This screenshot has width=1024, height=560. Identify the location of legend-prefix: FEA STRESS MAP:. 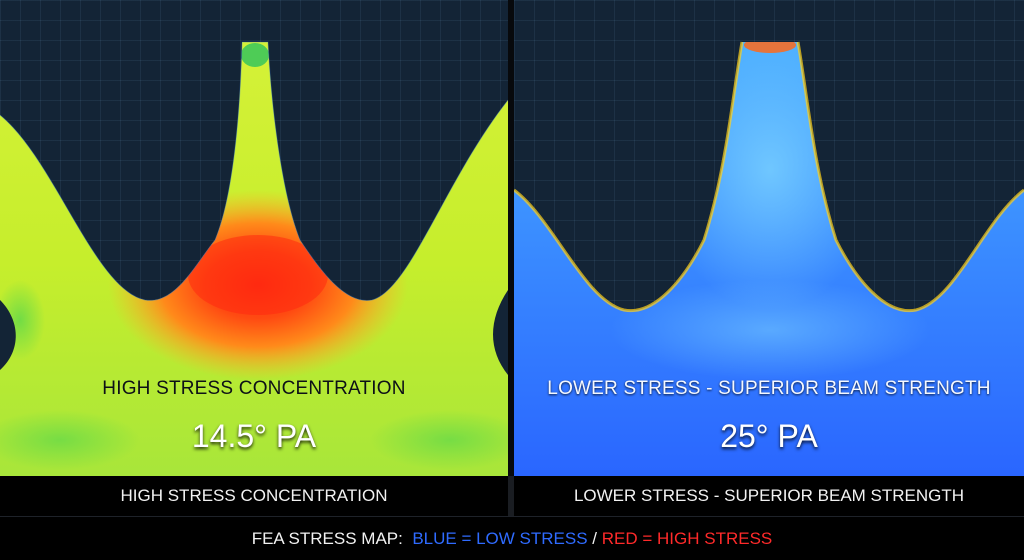
(327, 538).